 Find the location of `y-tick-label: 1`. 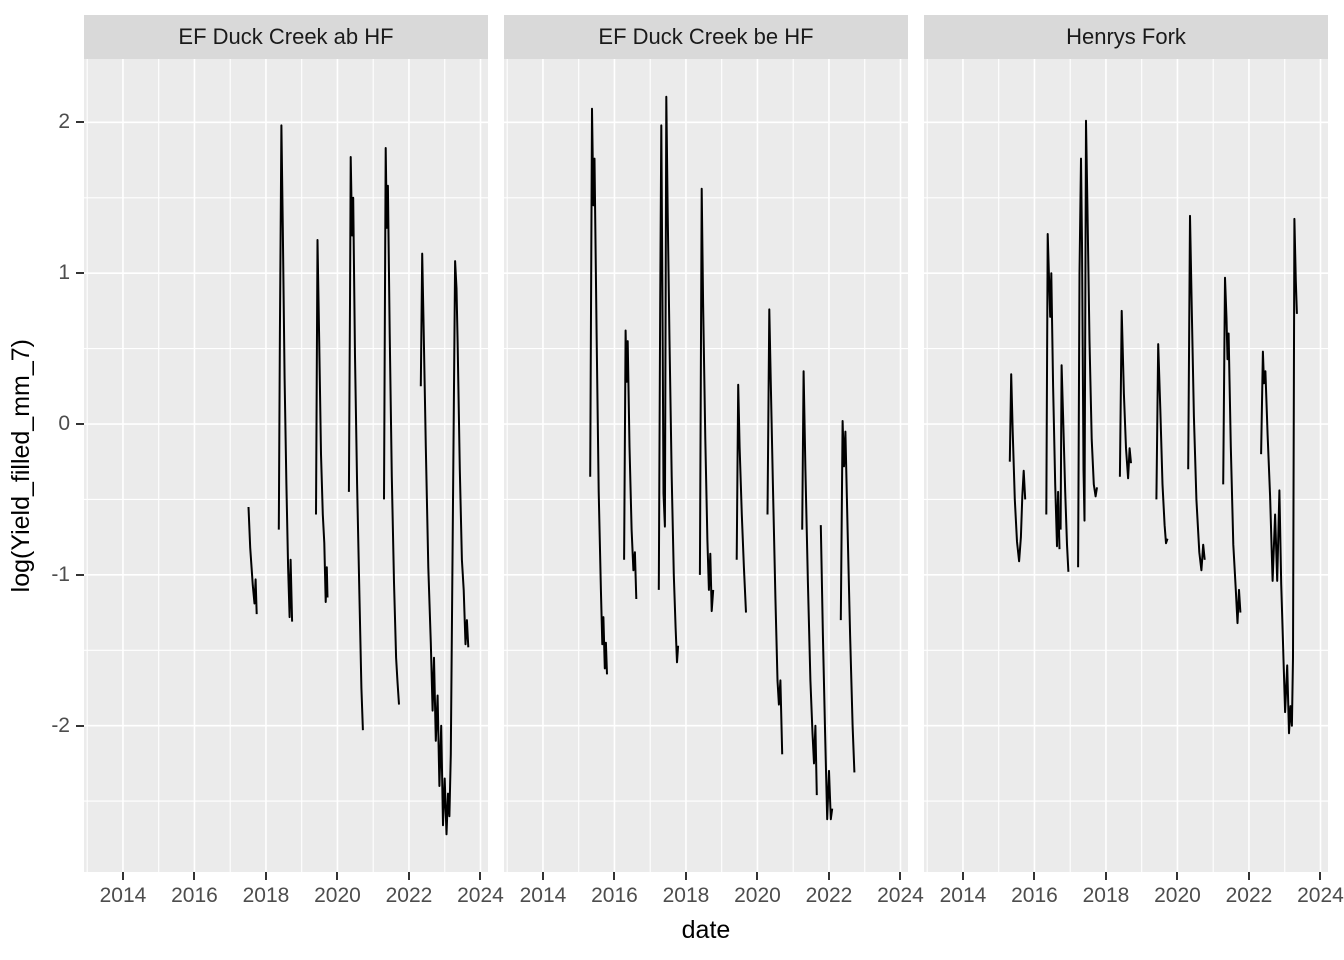

y-tick-label: 1 is located at coordinates (64, 273).